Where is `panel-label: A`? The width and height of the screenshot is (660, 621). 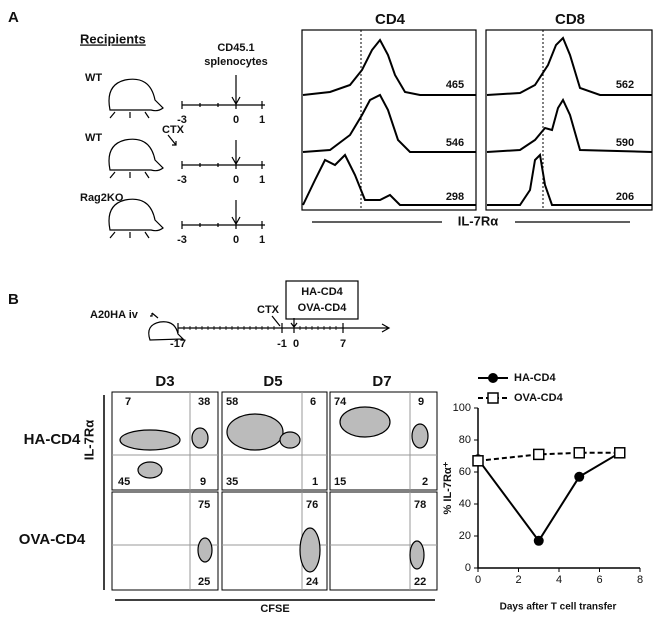
panel-label: A is located at coordinates (13, 17).